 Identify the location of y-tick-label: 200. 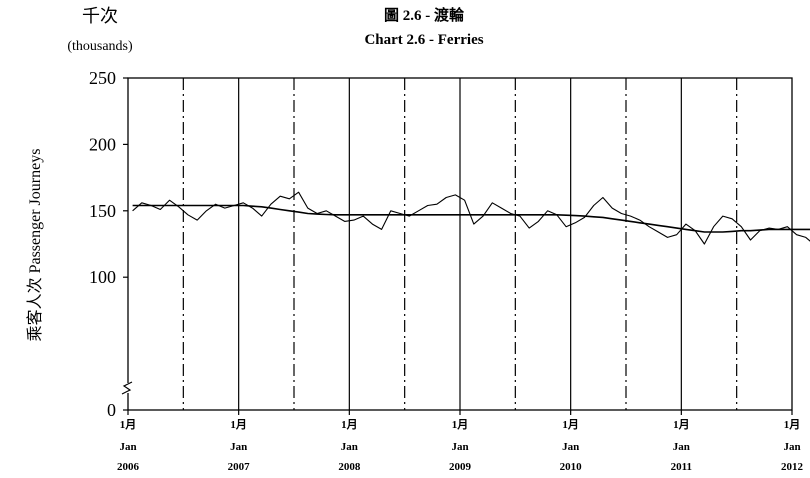
(102, 144).